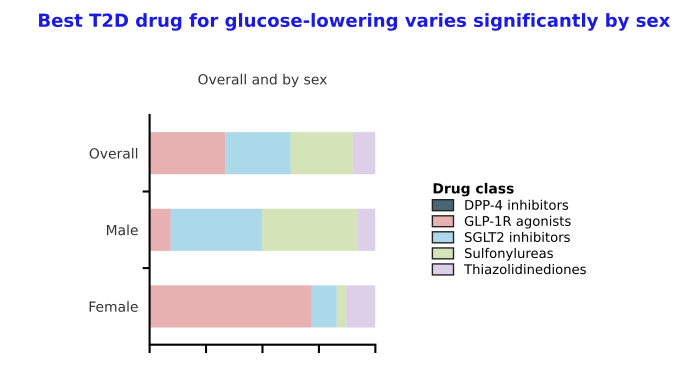 Image resolution: width=680 pixels, height=383 pixels. Describe the element at coordinates (474, 189) in the screenshot. I see `legend-title: Drug class` at that location.